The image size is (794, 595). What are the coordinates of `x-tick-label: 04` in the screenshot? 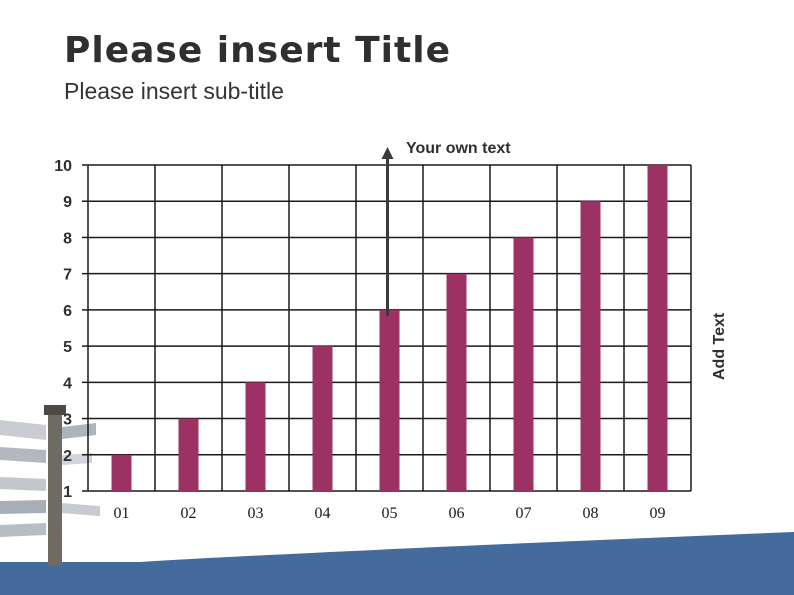 It's located at (323, 513).